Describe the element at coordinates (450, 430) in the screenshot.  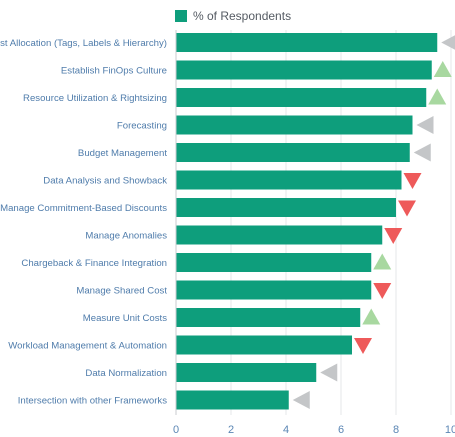
I see `x-tick-label: 10` at that location.